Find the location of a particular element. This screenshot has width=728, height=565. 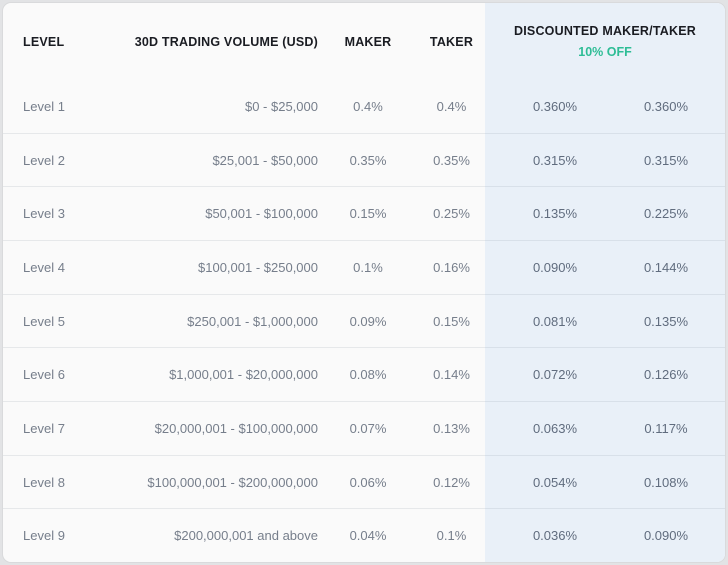

maker-fee-cell: 0.35% is located at coordinates (368, 160).